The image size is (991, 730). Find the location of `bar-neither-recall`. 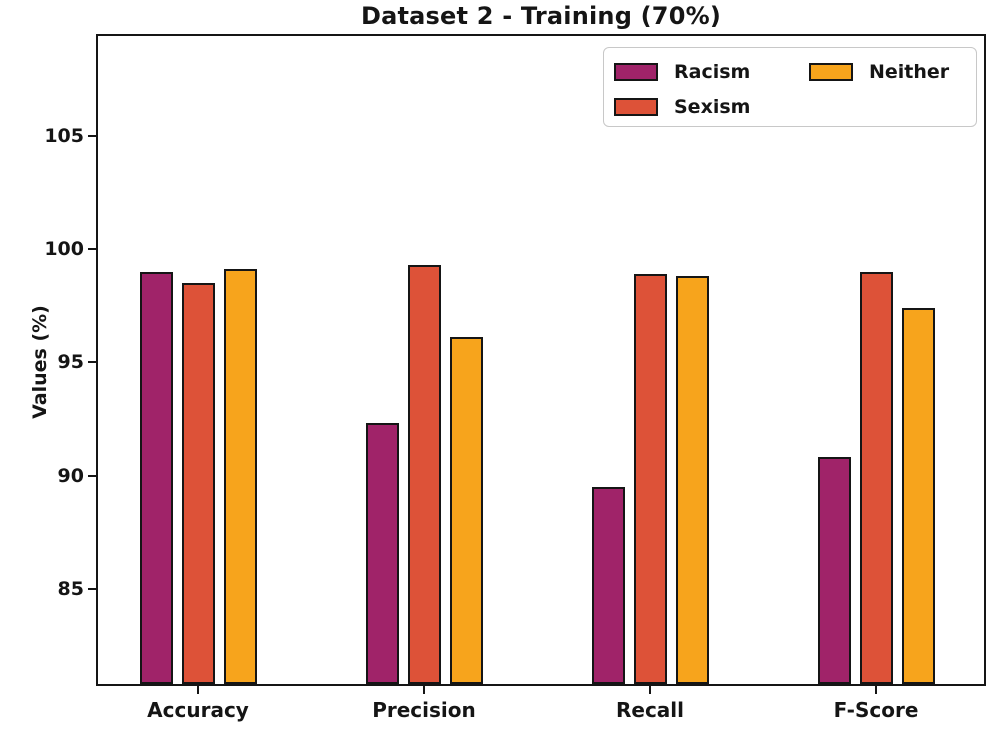

bar-neither-recall is located at coordinates (692, 480).